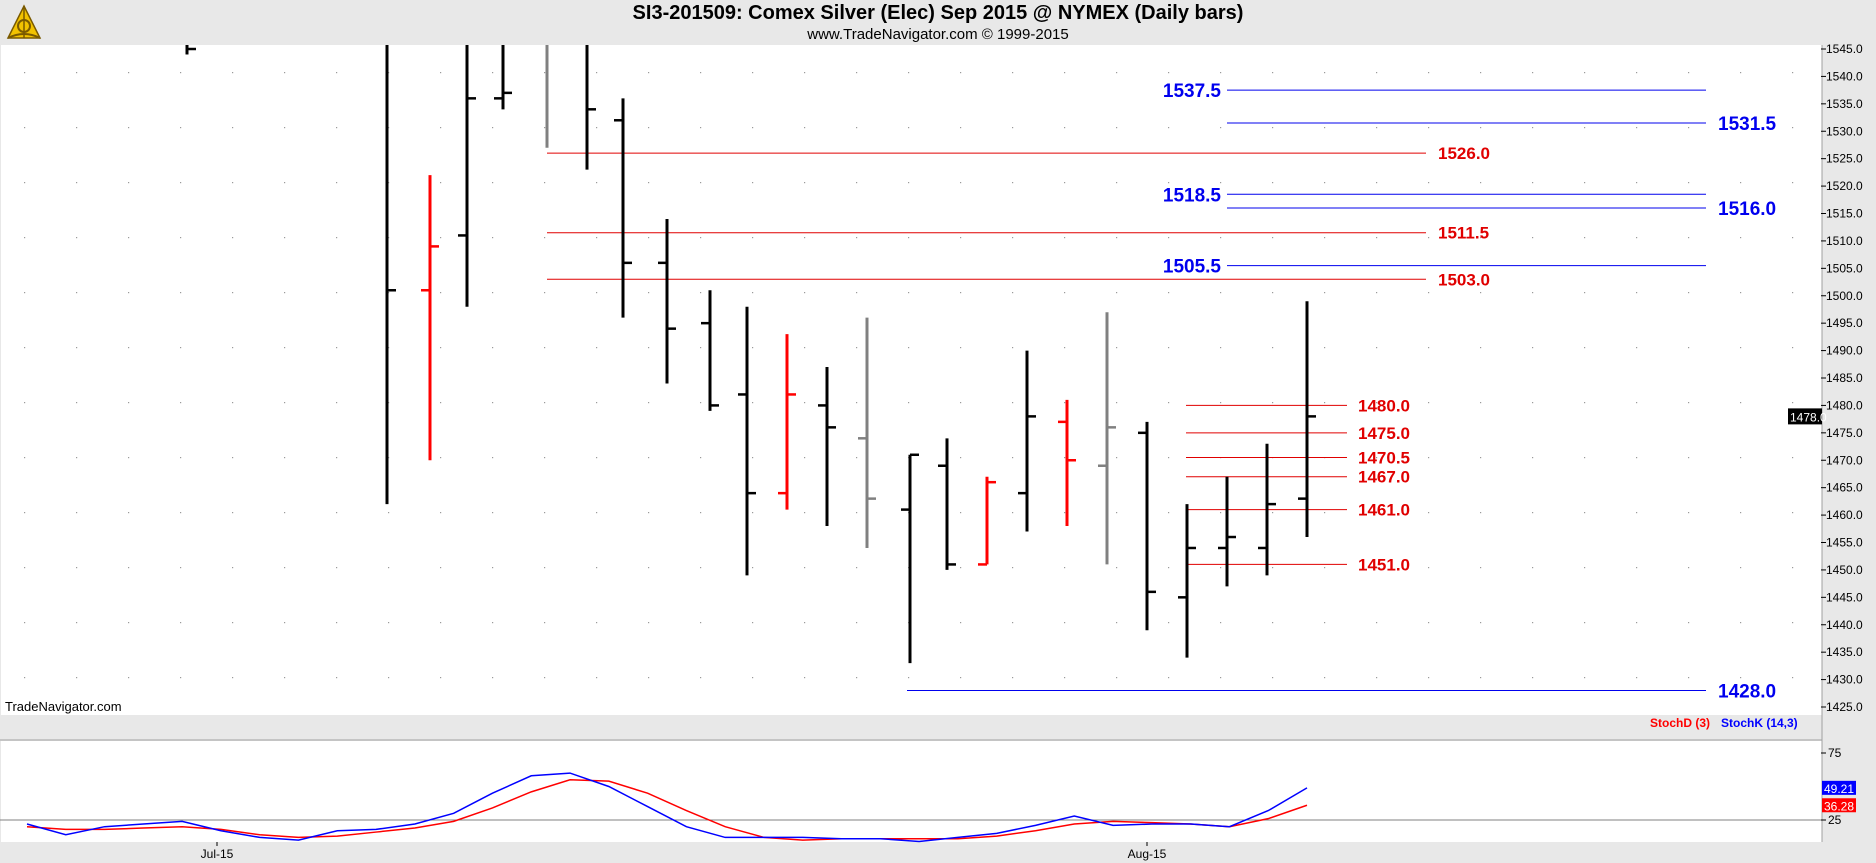 The image size is (1876, 863). I want to click on price-tick-label: 1435.0, so click(1844, 652).